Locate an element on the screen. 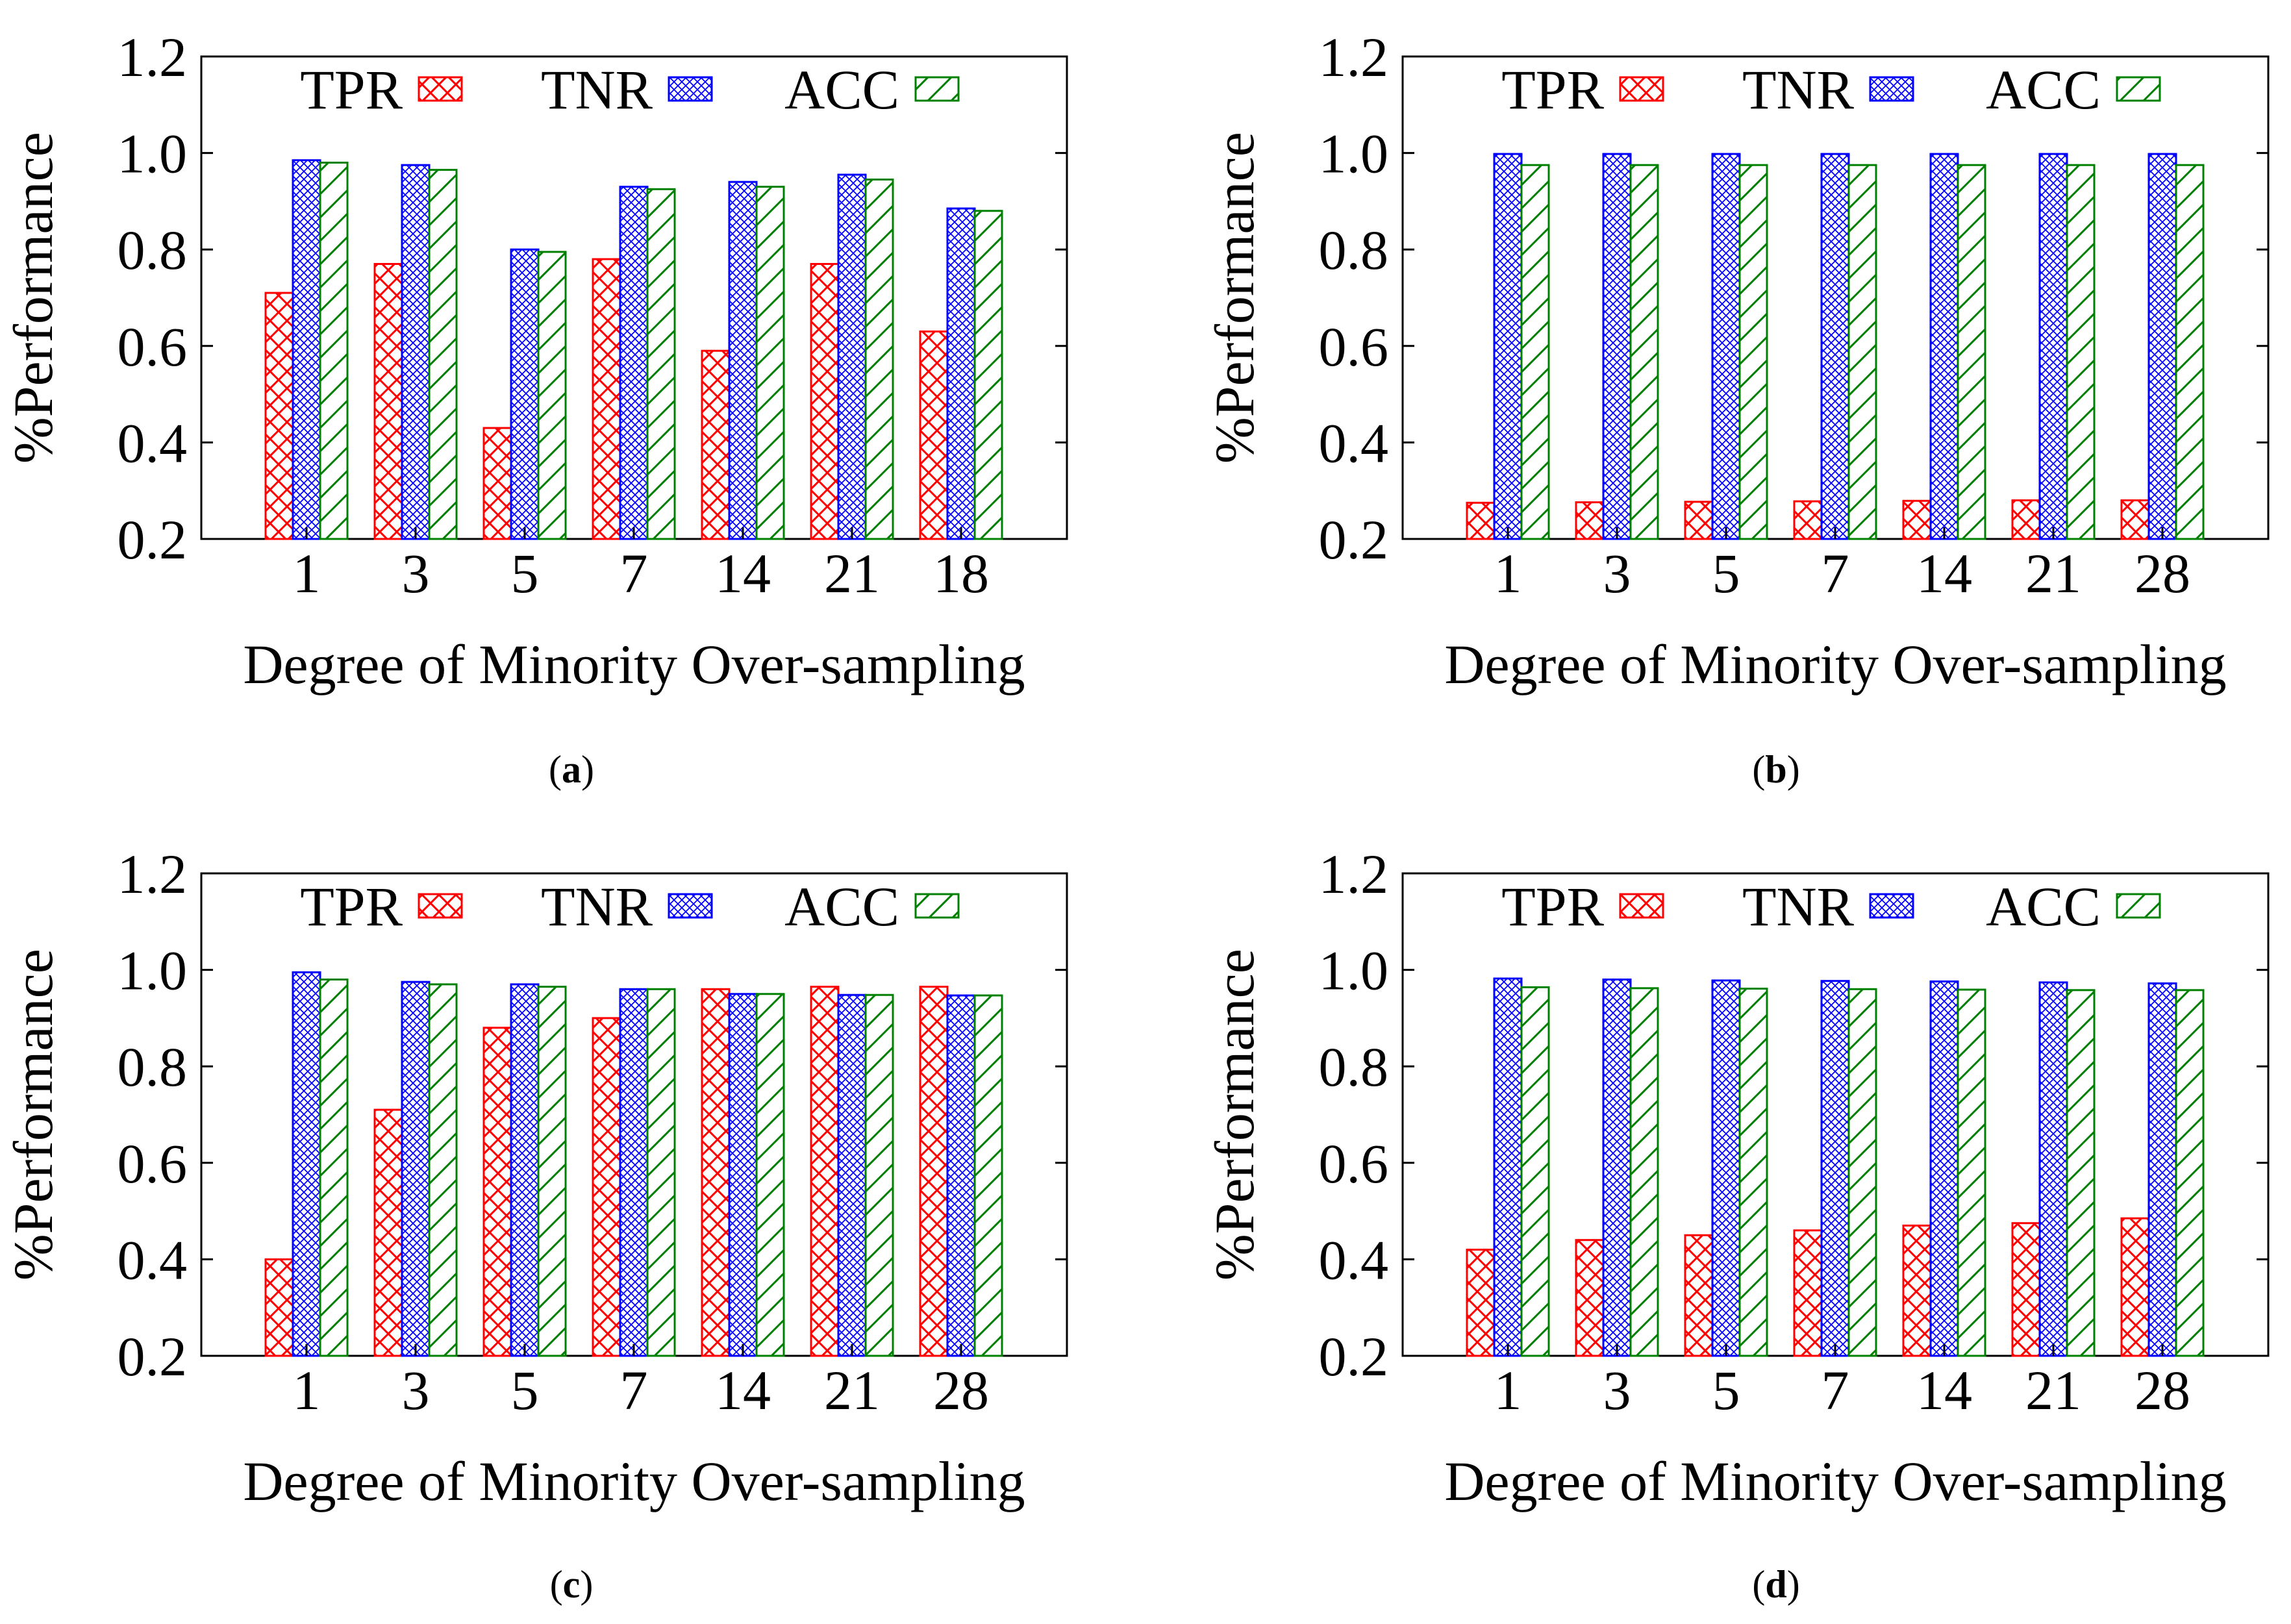 Image resolution: width=2291 pixels, height=1624 pixels. x-tick-label: 7 is located at coordinates (634, 1390).